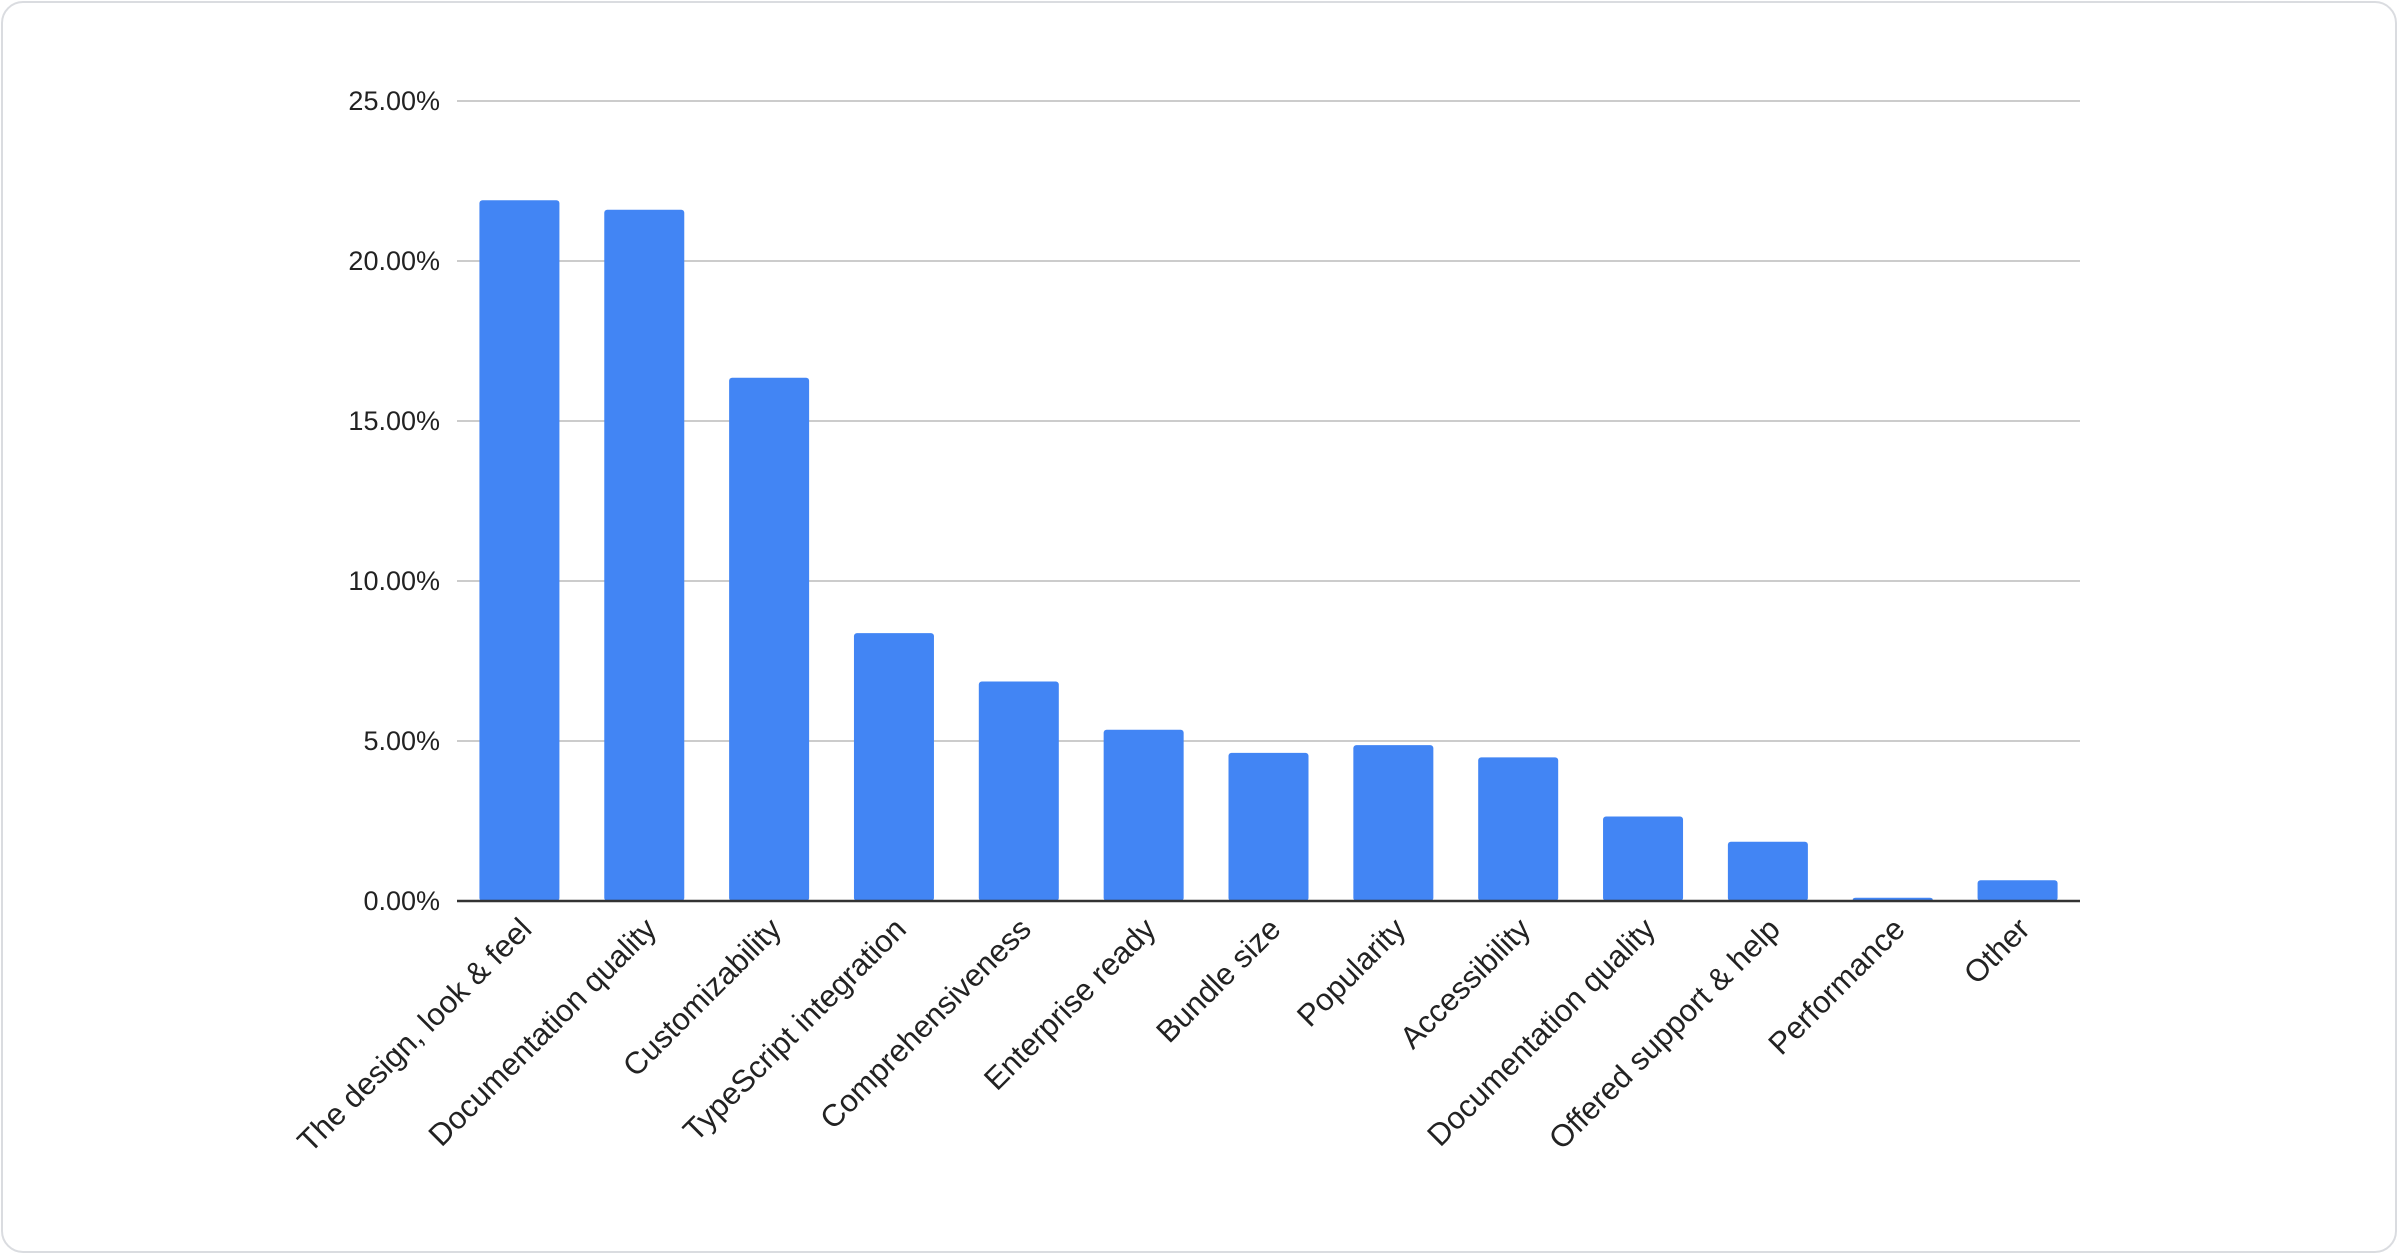 This screenshot has height=1259, width=2400. Describe the element at coordinates (925, 1023) in the screenshot. I see `x-tick-label: Comprehensiveness` at that location.